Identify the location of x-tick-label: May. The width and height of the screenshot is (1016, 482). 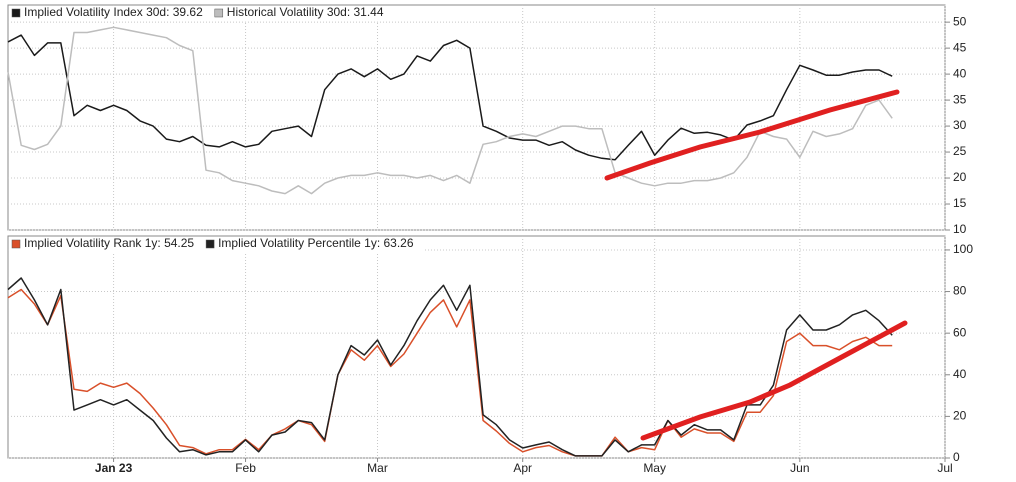
(654, 468).